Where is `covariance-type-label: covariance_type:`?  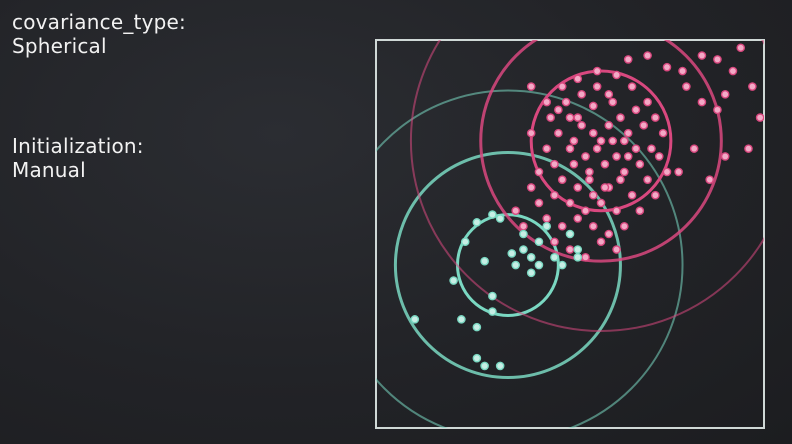
covariance-type-label: covariance_type: is located at coordinates (99, 22).